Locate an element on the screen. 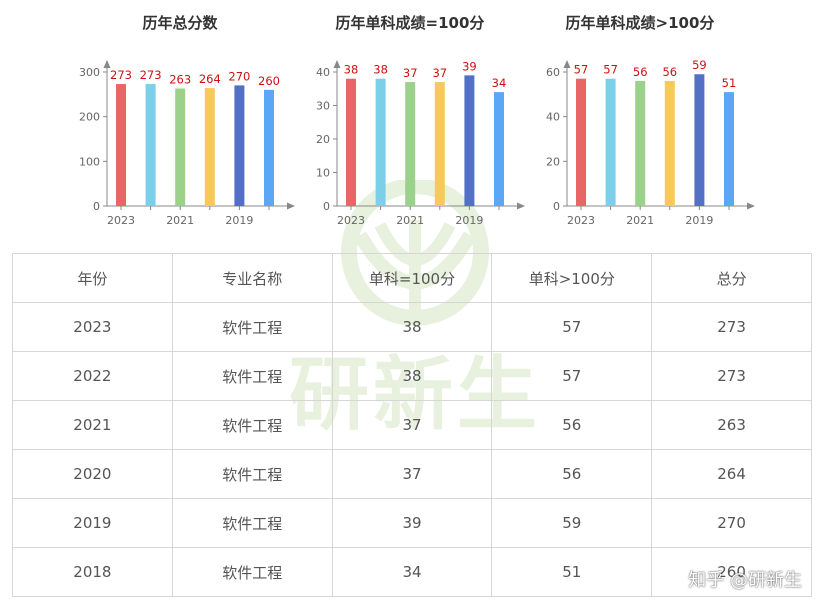 The width and height of the screenshot is (826, 610). table-row: 2021 软件工程 37 56 263 is located at coordinates (412, 425).